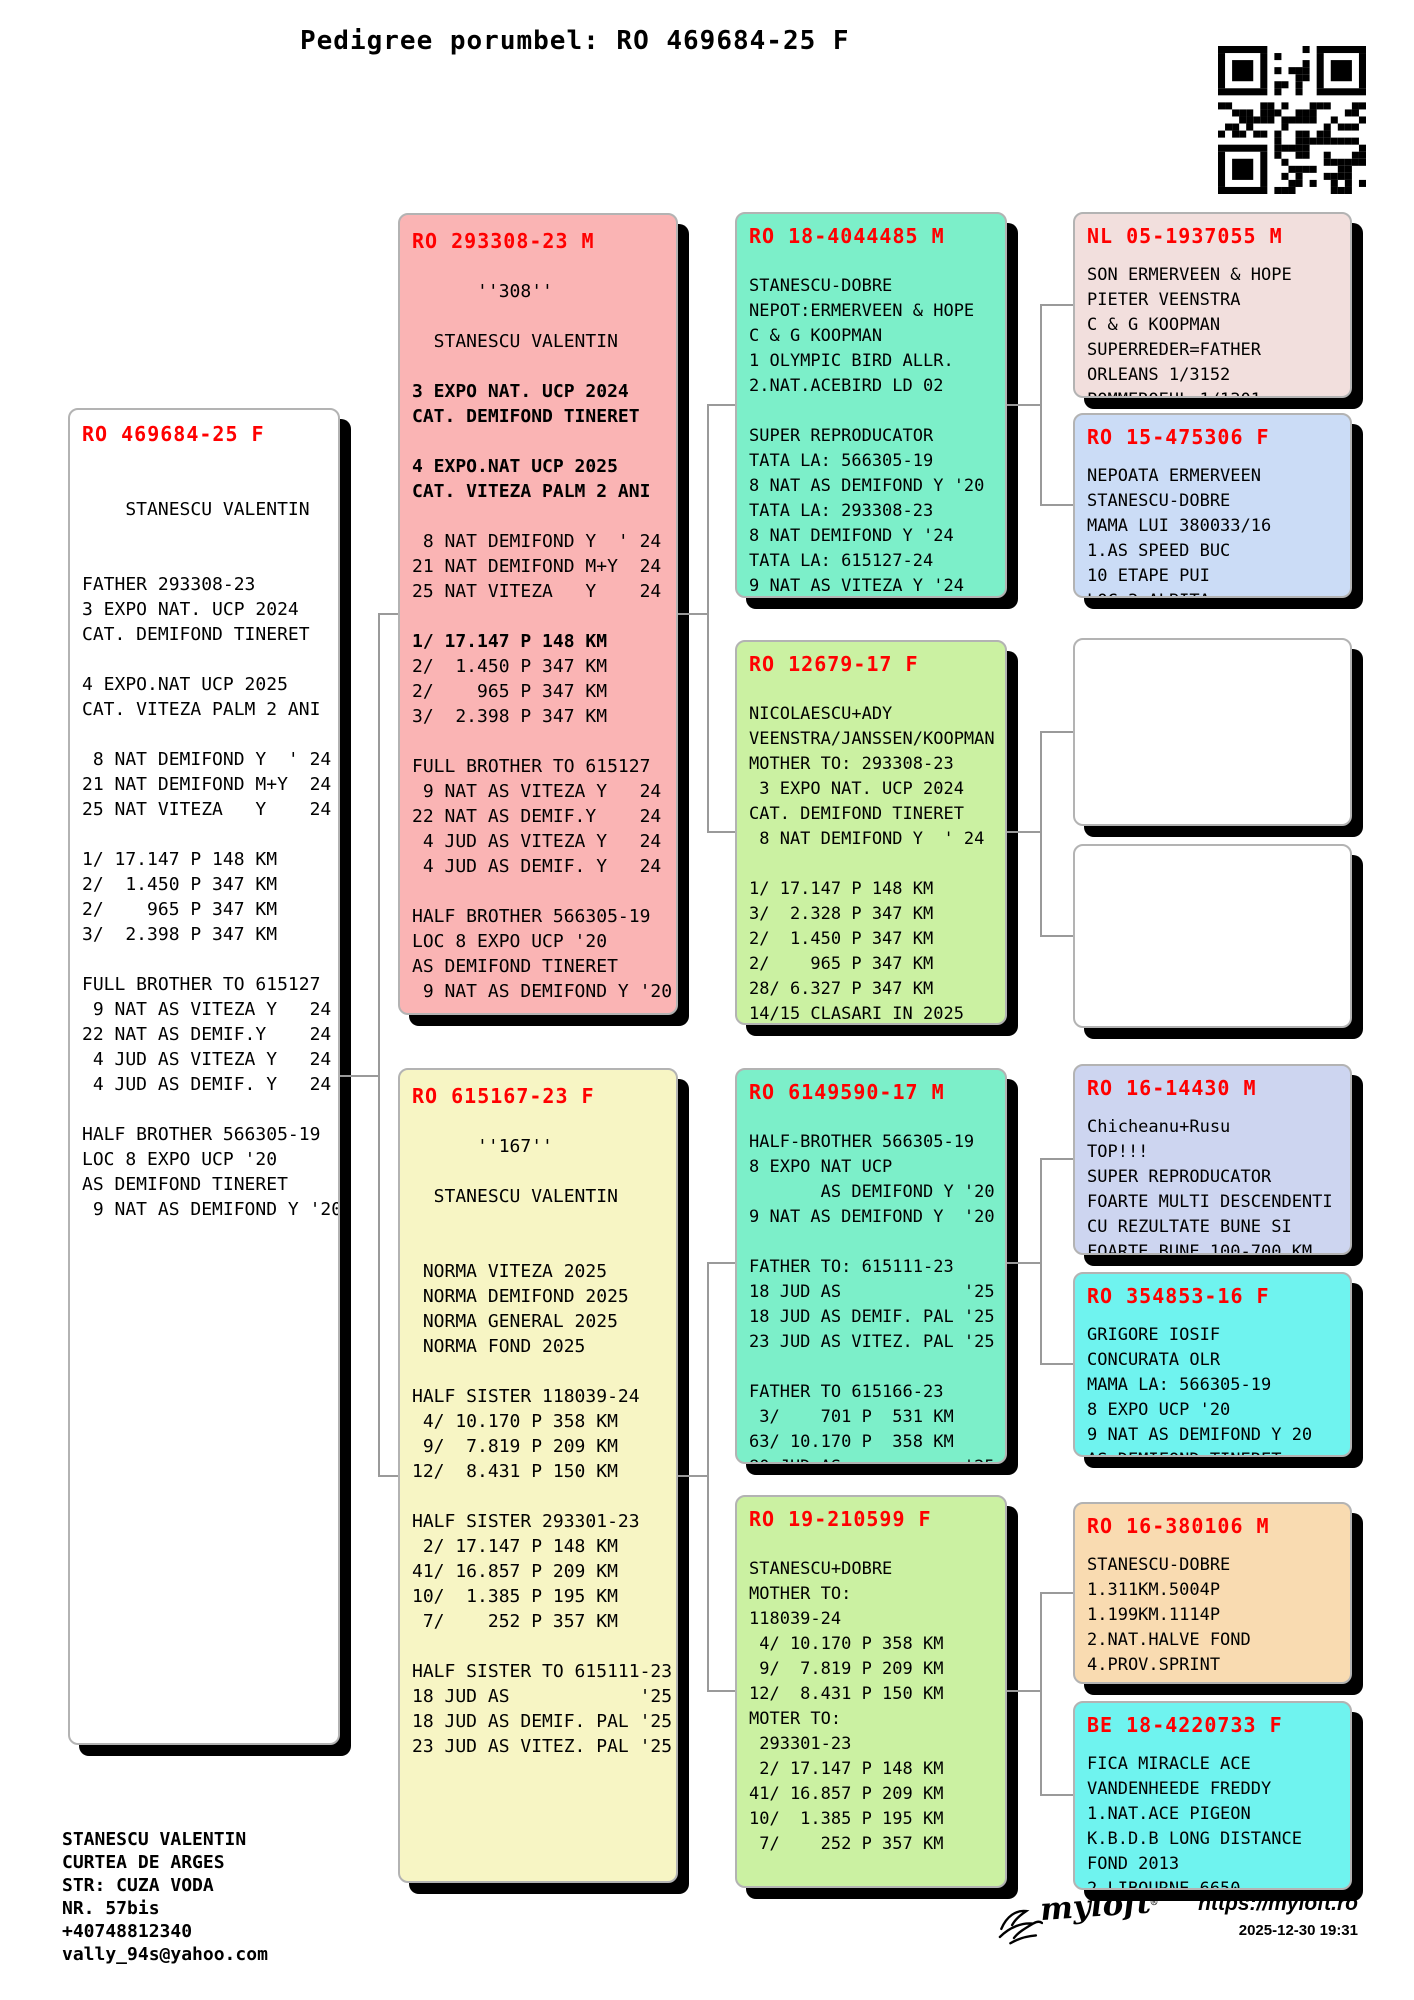 Image resolution: width=1414 pixels, height=2000 pixels. What do you see at coordinates (800, 1744) in the screenshot?
I see `box-line: 293301-23` at bounding box center [800, 1744].